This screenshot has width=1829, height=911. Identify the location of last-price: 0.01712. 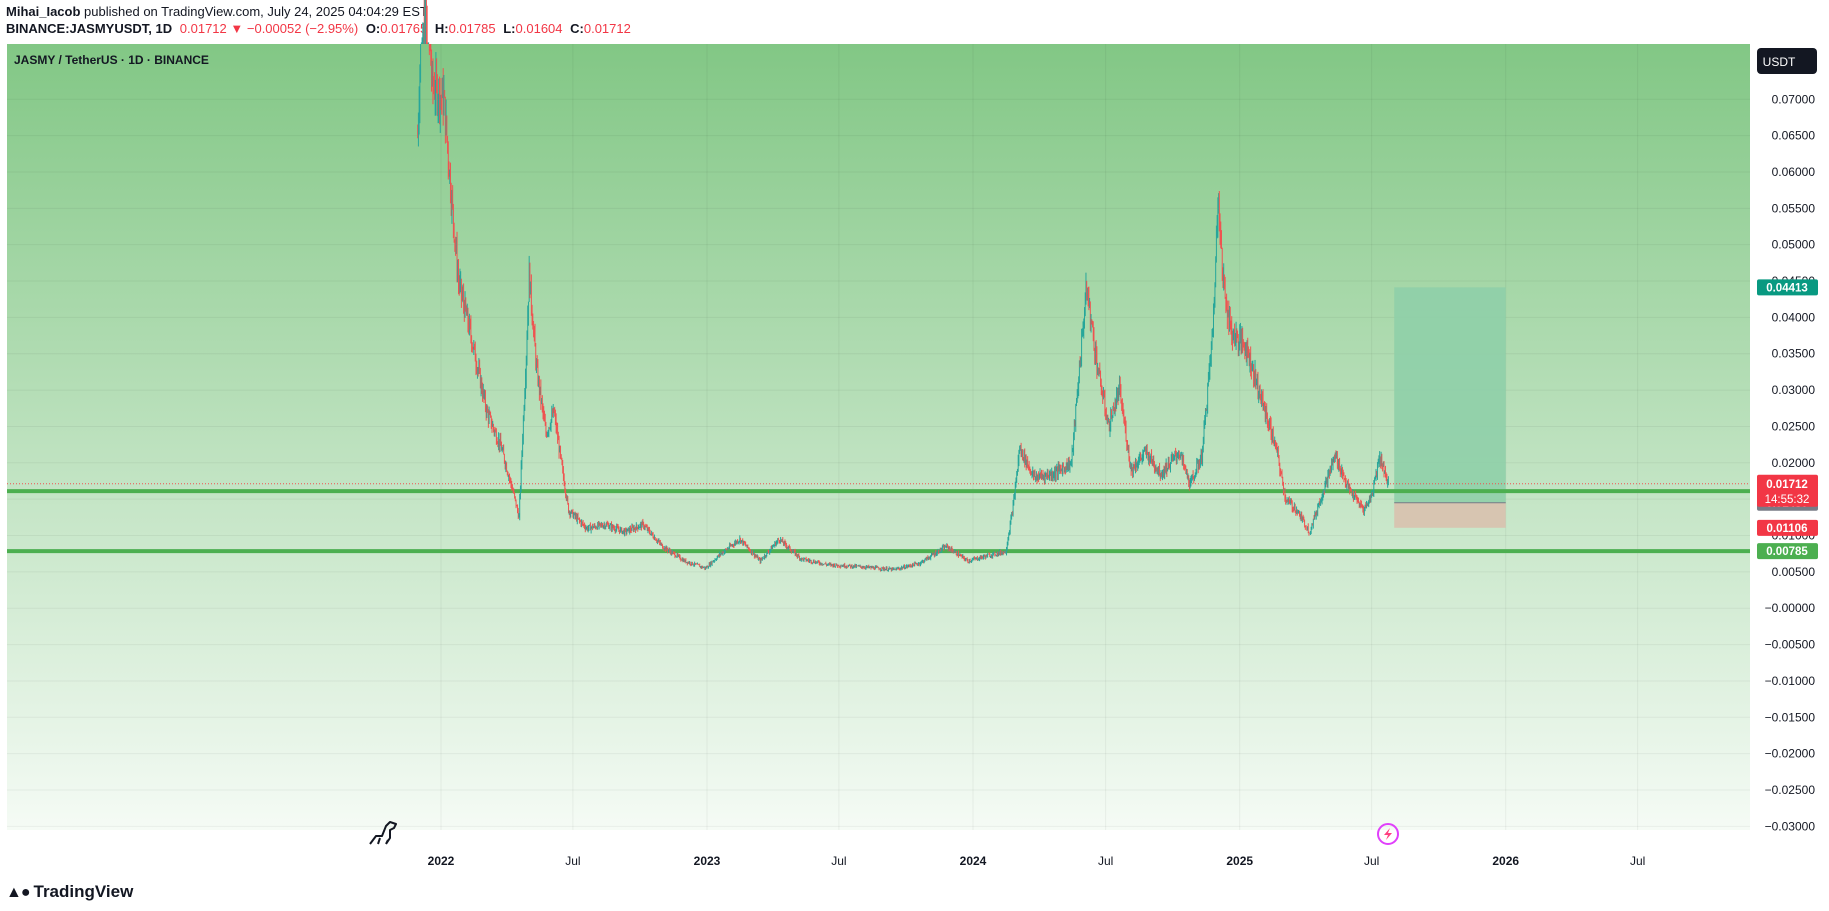
(203, 28).